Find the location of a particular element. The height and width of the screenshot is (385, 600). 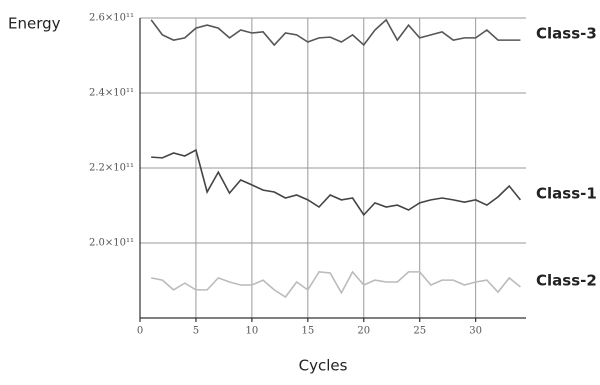

y-axis-label: Energy is located at coordinates (34, 24).